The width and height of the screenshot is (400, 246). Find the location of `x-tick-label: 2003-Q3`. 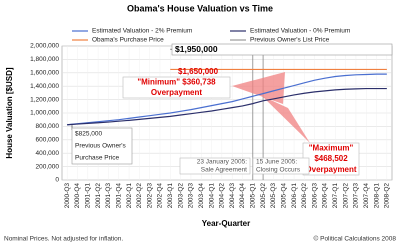

x-tick-label: 2003-Q3 is located at coordinates (191, 196).